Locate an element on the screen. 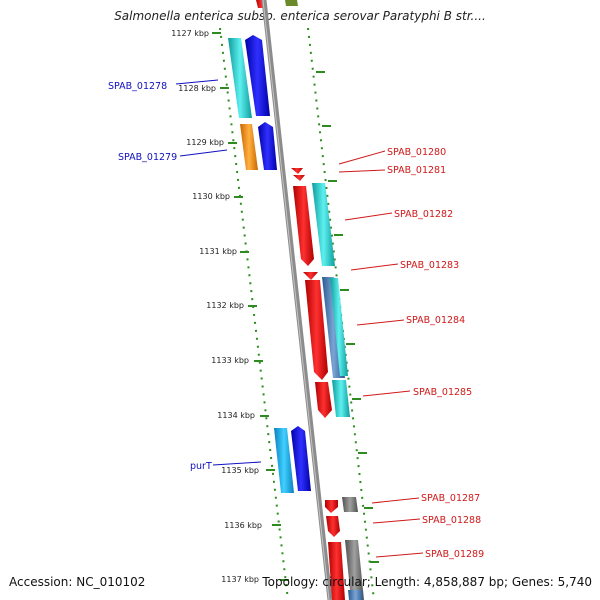  scale-label-1129: 1129 kbp is located at coordinates (205, 142).